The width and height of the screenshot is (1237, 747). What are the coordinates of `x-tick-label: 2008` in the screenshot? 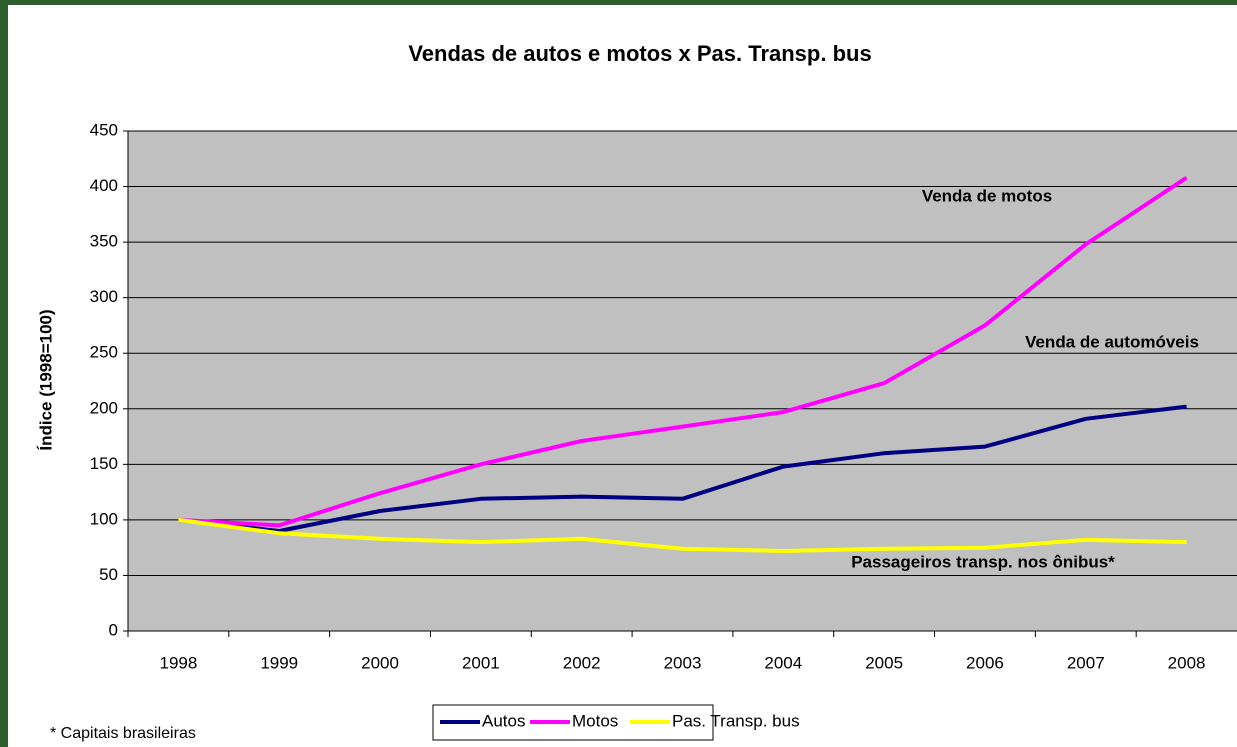 It's located at (1187, 662).